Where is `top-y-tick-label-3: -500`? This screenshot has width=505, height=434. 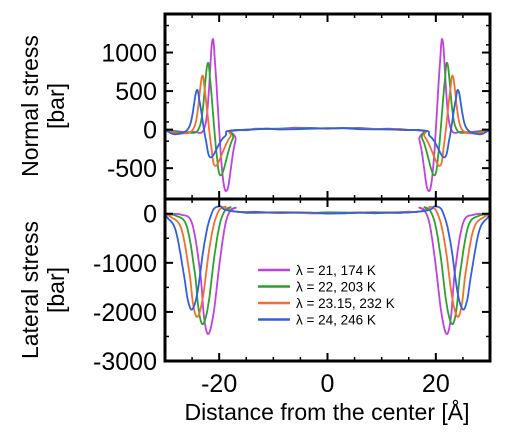 top-y-tick-label-3: -500 is located at coordinates (132, 169).